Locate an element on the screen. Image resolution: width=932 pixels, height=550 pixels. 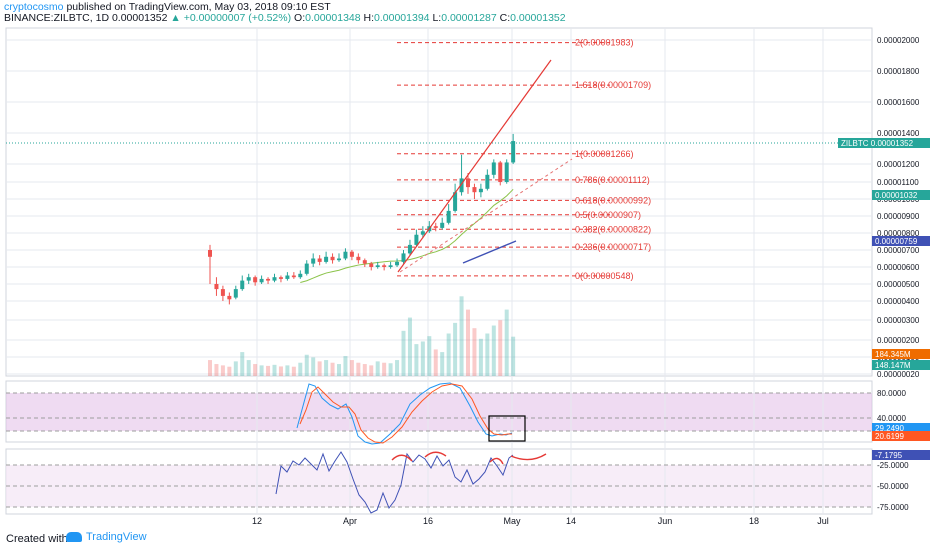
tradingview-logo: TradingView is located at coordinates (106, 537).